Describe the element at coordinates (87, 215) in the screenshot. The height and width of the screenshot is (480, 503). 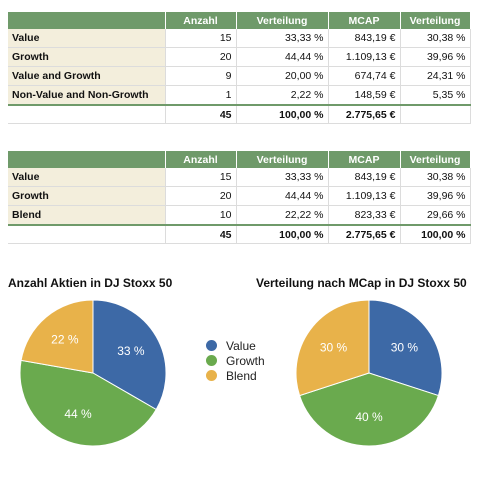
I see `row-label: Blend` at that location.